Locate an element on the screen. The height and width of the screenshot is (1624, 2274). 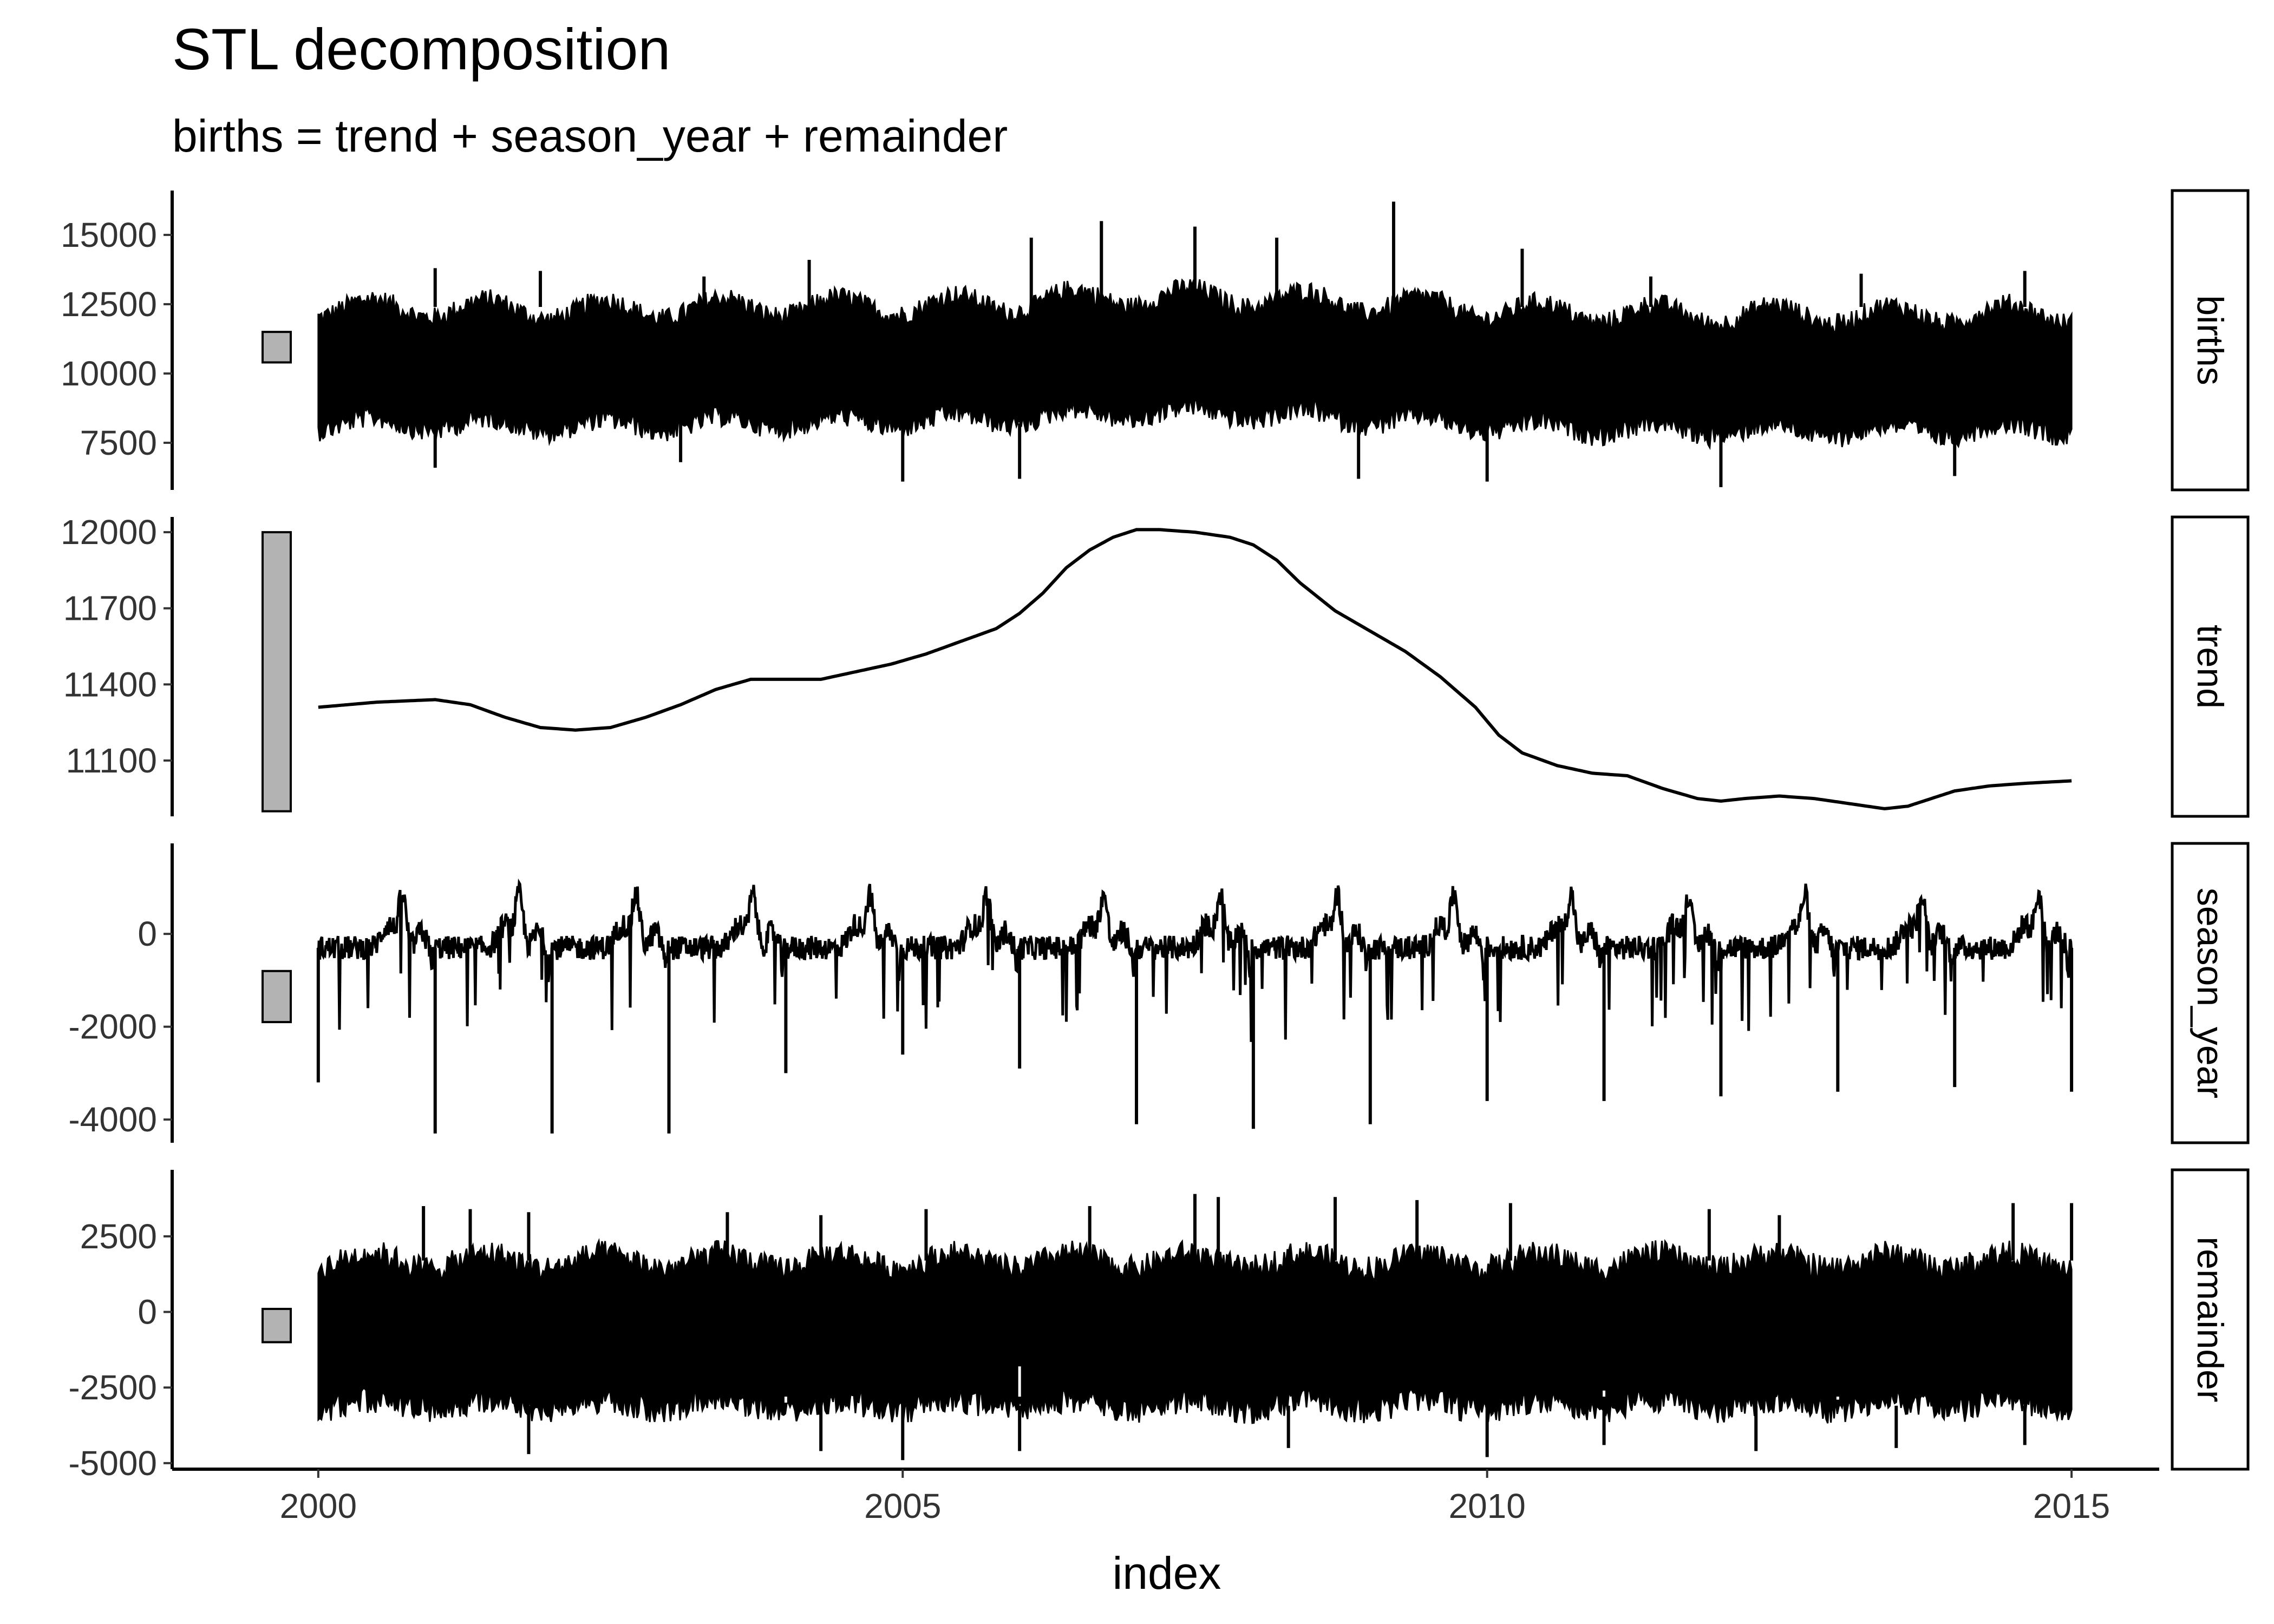
y-tick-label: 10000 is located at coordinates (109, 373).